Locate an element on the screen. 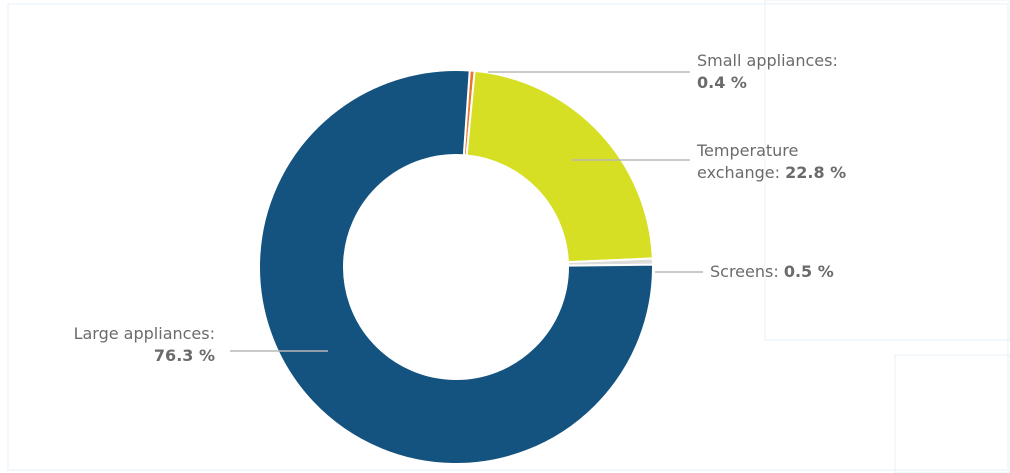 Image resolution: width=1010 pixels, height=473 pixels. value-label: 76.3 % is located at coordinates (184, 355).